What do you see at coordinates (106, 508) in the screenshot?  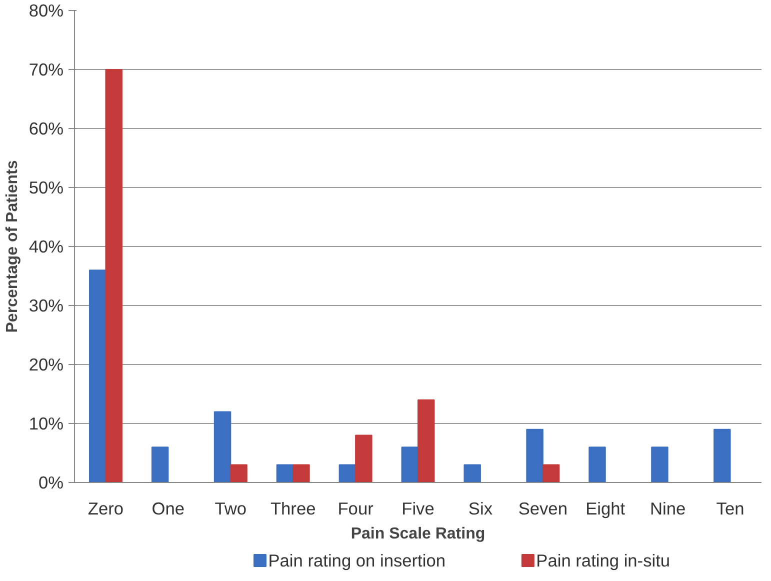 I see `x-tick-label: Zero` at bounding box center [106, 508].